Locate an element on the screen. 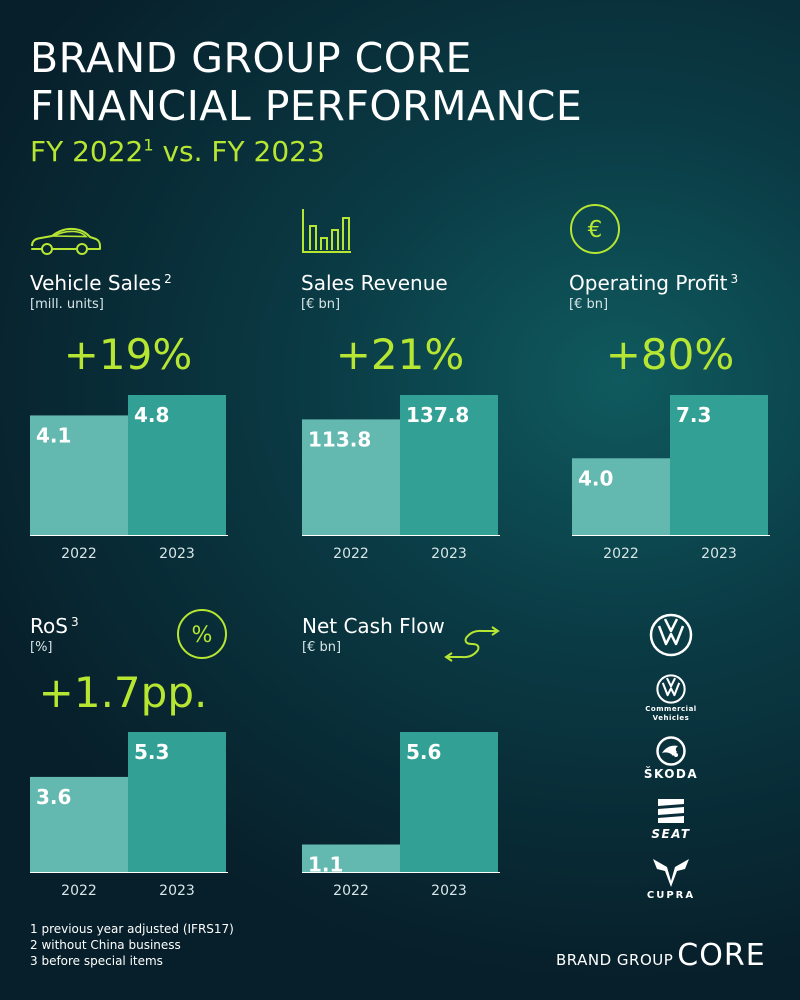 This screenshot has height=1000, width=800. bar-value-label: 3.6 is located at coordinates (53, 797).